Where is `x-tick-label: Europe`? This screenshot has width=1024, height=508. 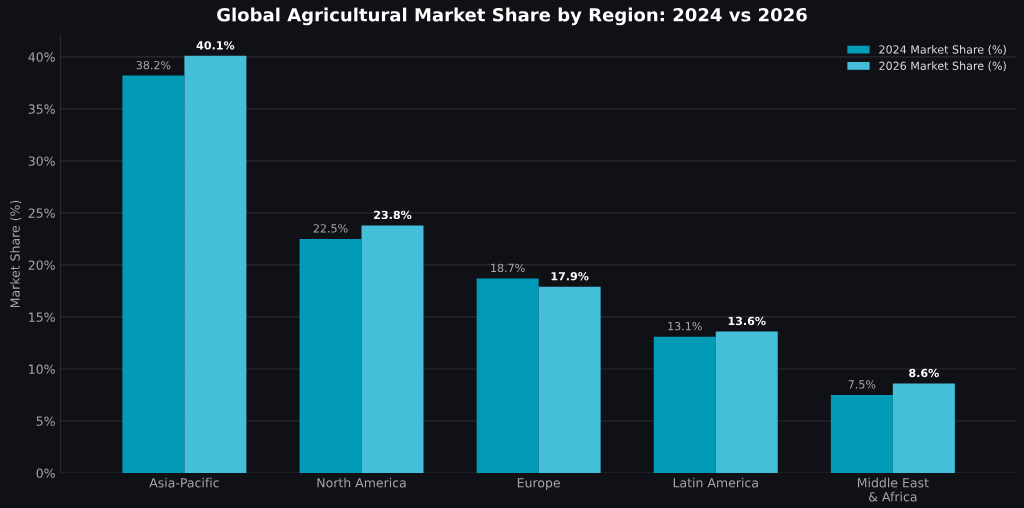
x-tick-label: Europe is located at coordinates (538, 484).